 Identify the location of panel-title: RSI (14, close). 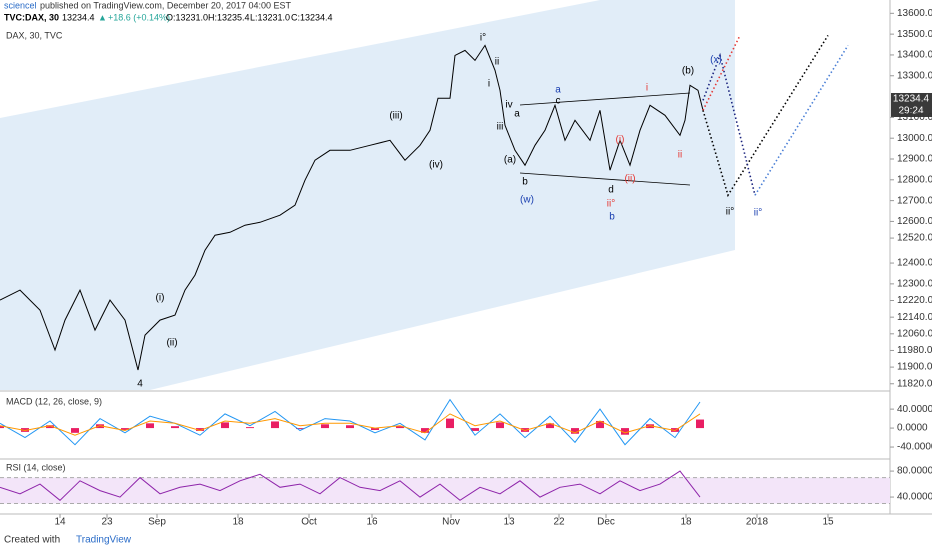
(36, 467).